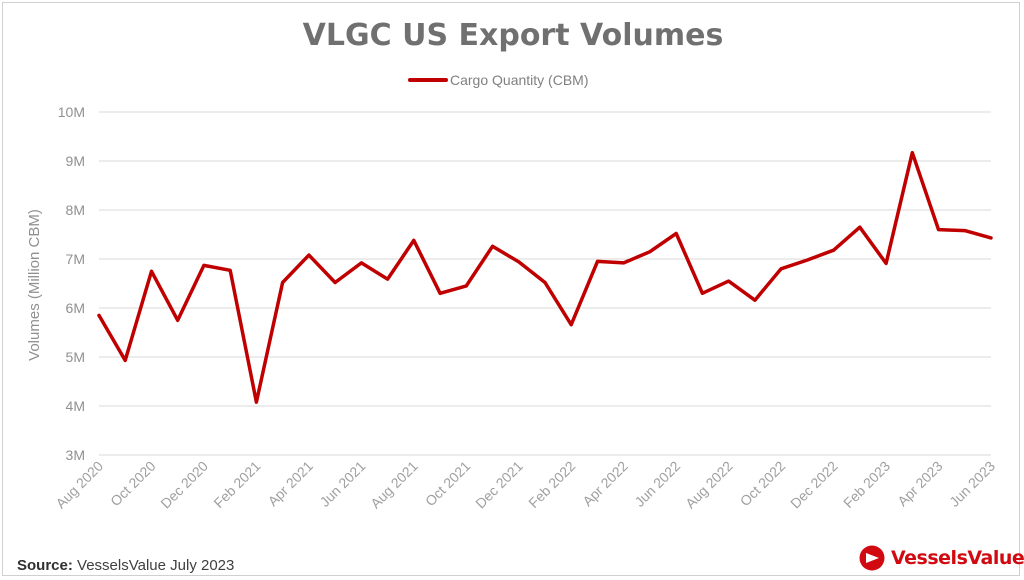  Describe the element at coordinates (75, 308) in the screenshot. I see `y-tick-label: 6M` at that location.